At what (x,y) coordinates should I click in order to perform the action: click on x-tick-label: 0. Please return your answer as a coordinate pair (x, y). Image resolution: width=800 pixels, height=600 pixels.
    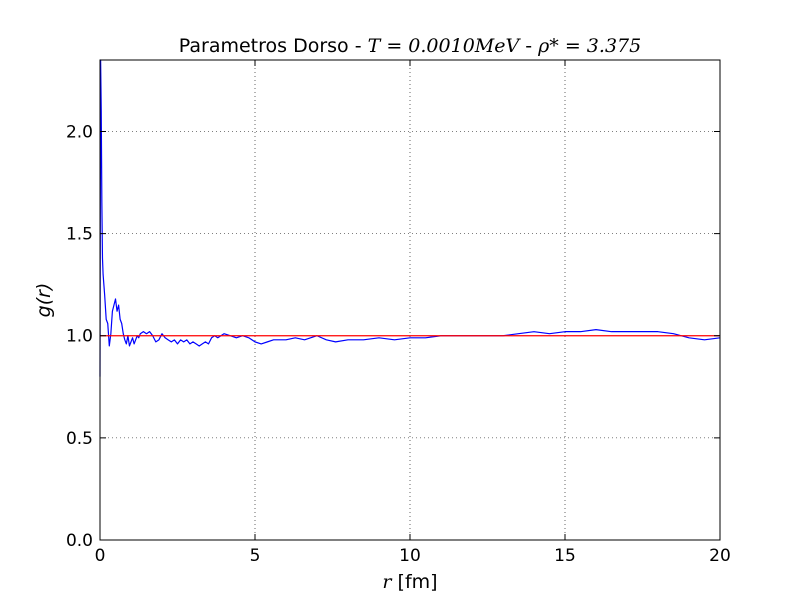
    Looking at the image, I should click on (100, 556).